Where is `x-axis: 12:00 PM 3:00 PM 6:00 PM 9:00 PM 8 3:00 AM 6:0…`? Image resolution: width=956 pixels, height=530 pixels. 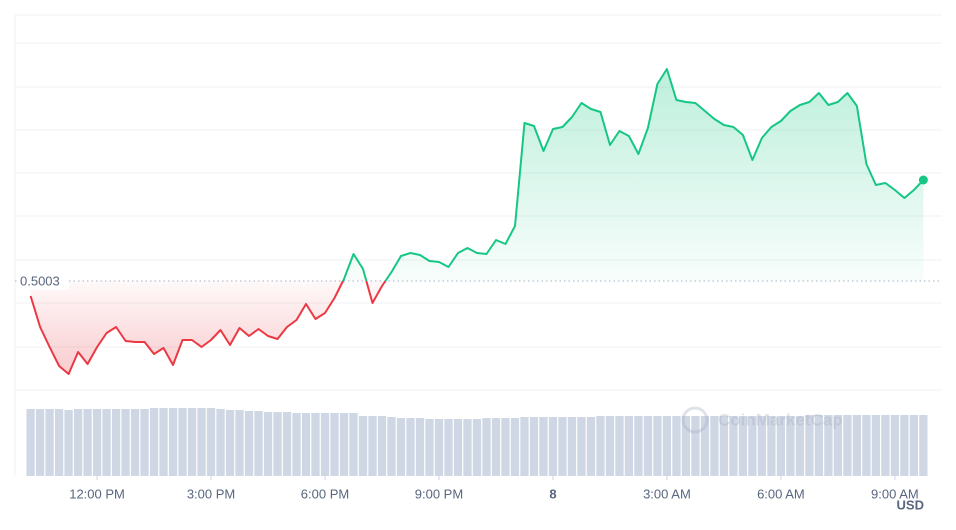 x-axis: 12:00 PM 3:00 PM 6:00 PM 9:00 PM 8 3:00 AM 6:0… is located at coordinates (494, 488).